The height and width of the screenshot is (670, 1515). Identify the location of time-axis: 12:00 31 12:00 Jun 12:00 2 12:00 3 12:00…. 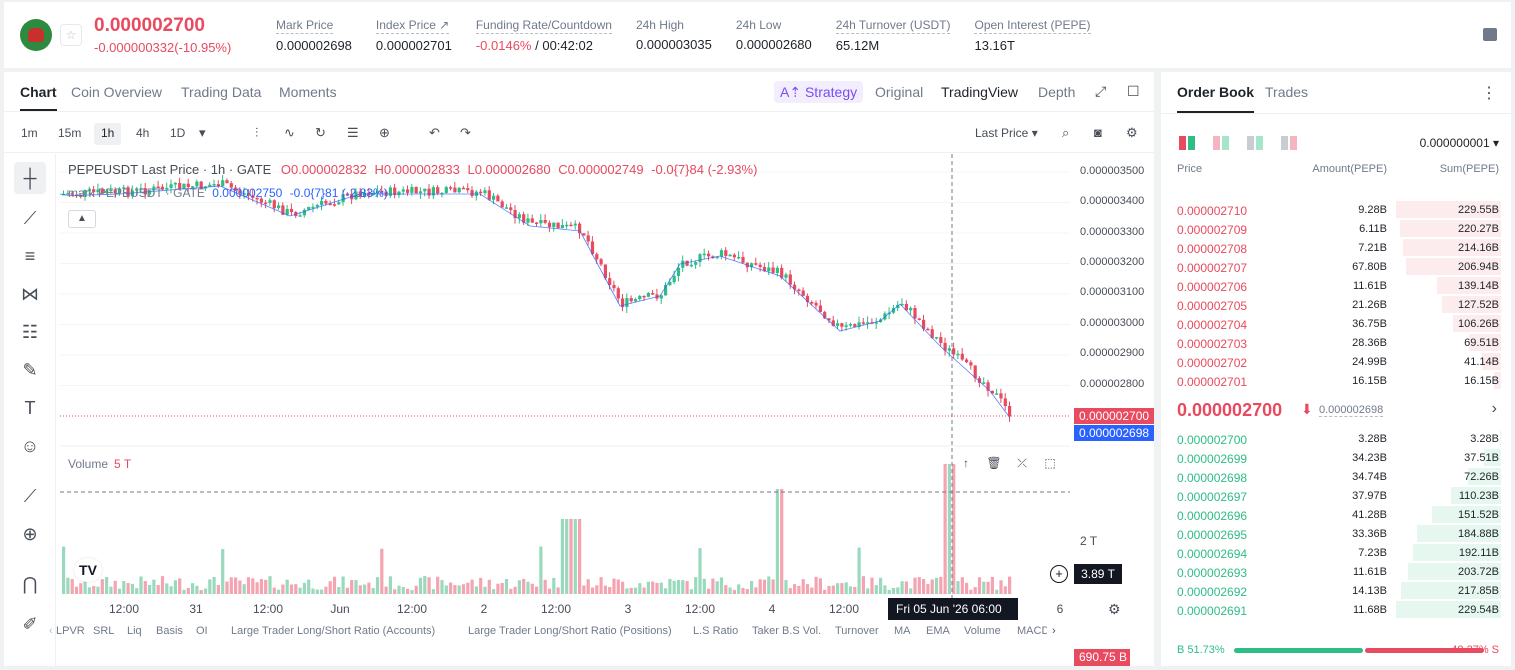
(565, 609).